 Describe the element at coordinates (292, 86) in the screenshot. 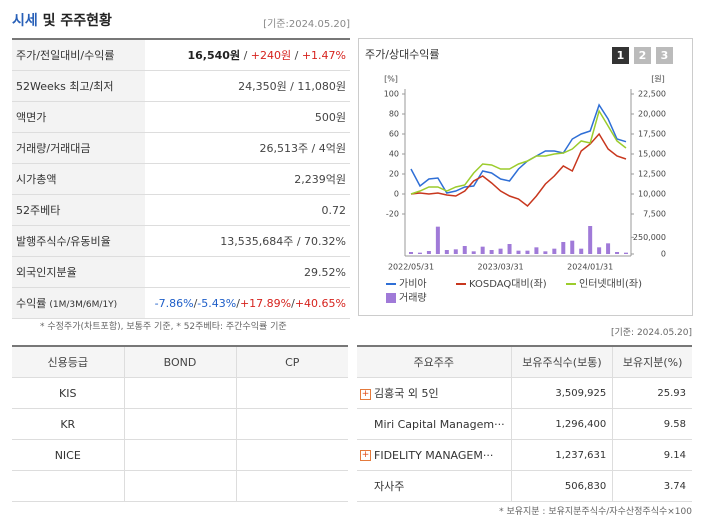

I see `value: 24,350원 / 11,080원` at that location.